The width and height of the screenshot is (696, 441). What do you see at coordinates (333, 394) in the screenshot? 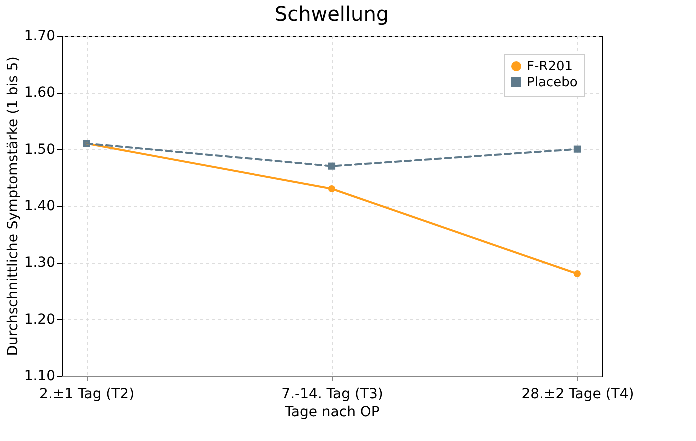
I see `x-tick-label: 7.-14. Tag (T3)` at bounding box center [333, 394].